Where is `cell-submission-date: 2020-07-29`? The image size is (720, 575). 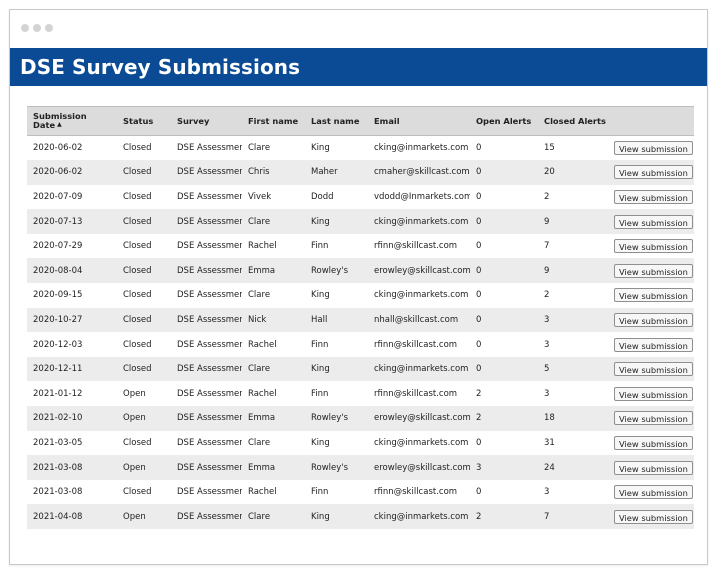
cell-submission-date: 2020-07-29 is located at coordinates (58, 246).